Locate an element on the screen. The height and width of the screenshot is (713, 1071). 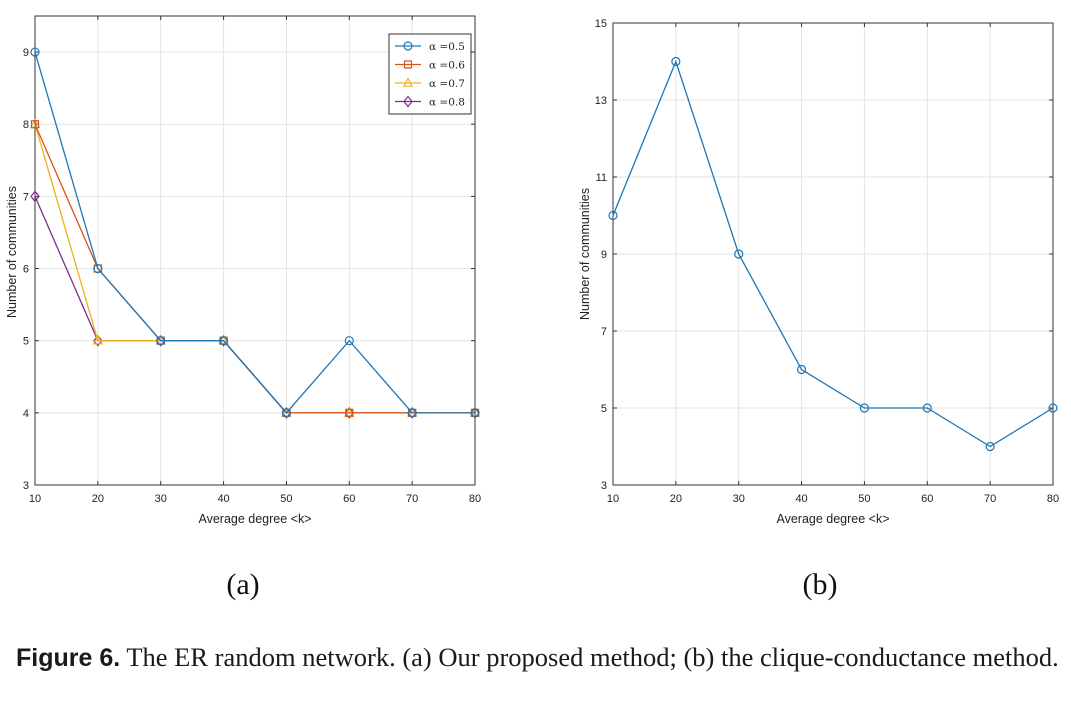
legend-label-2: α =0.7 is located at coordinates (447, 84).